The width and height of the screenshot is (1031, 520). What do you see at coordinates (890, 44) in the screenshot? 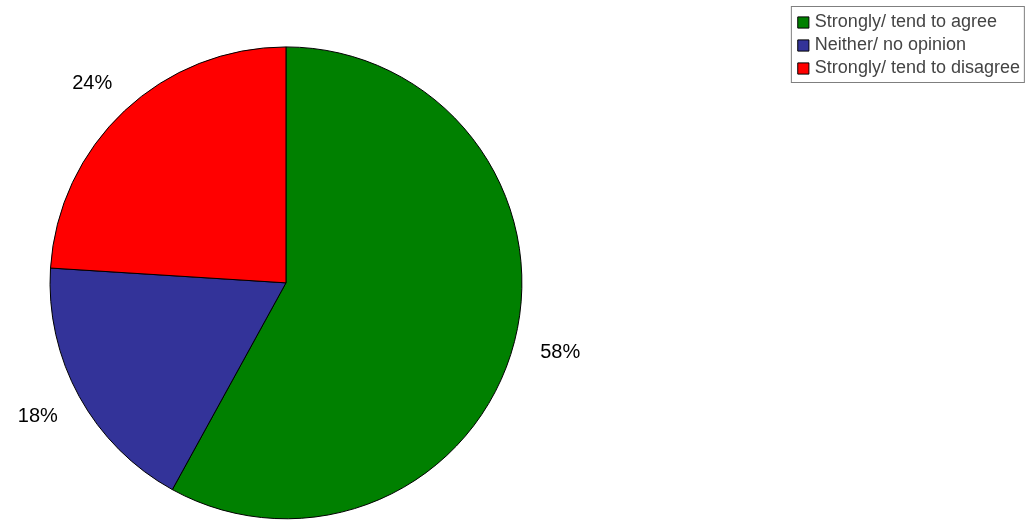
I see `legend-label: Neither/ no opinion` at bounding box center [890, 44].